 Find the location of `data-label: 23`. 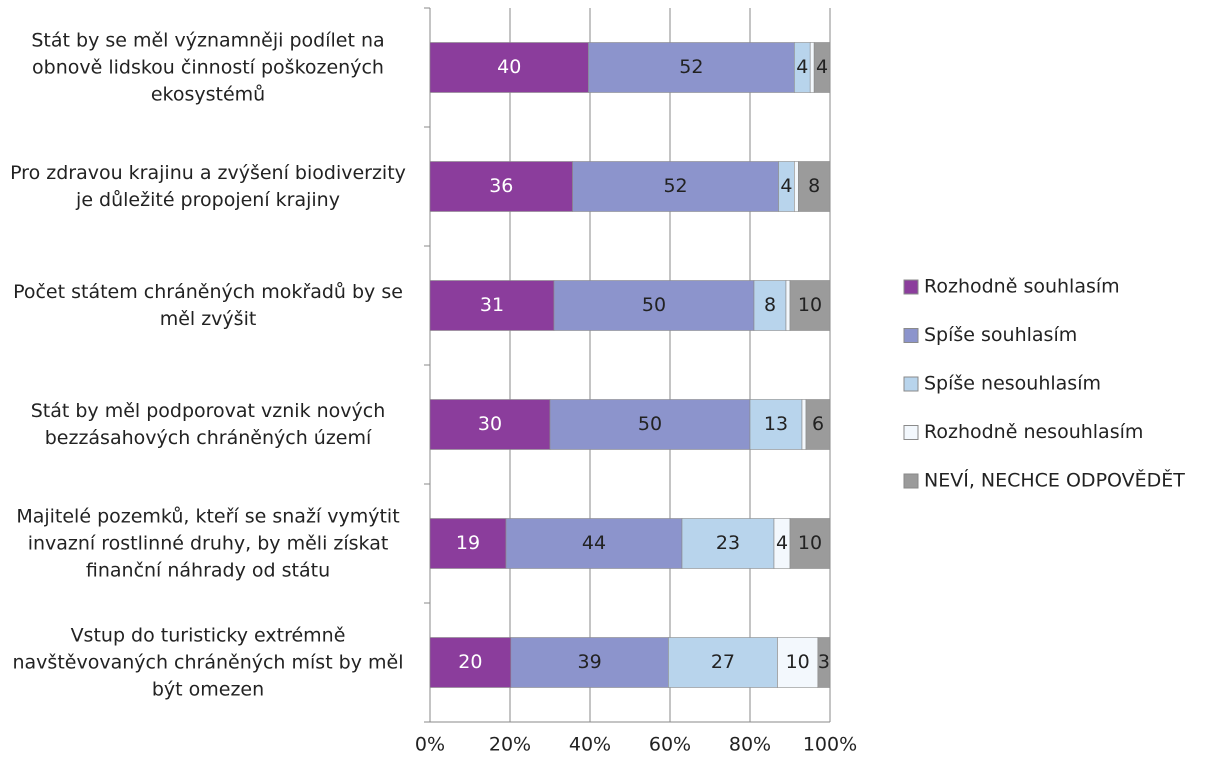

data-label: 23 is located at coordinates (728, 543).